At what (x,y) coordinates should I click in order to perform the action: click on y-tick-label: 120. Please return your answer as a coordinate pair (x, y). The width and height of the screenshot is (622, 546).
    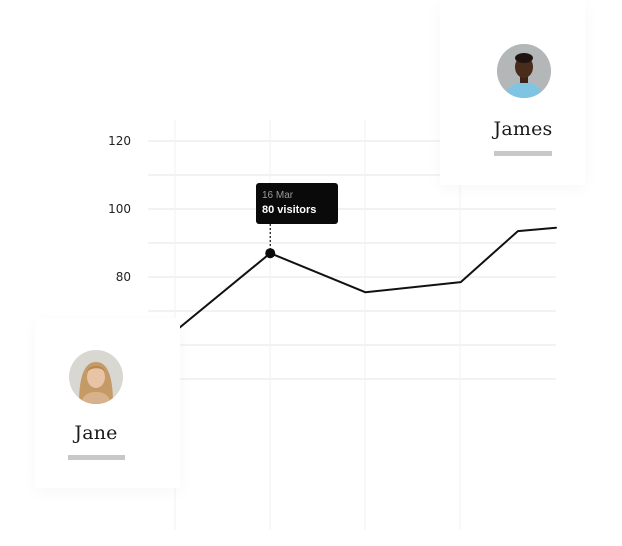
    Looking at the image, I should click on (119, 141).